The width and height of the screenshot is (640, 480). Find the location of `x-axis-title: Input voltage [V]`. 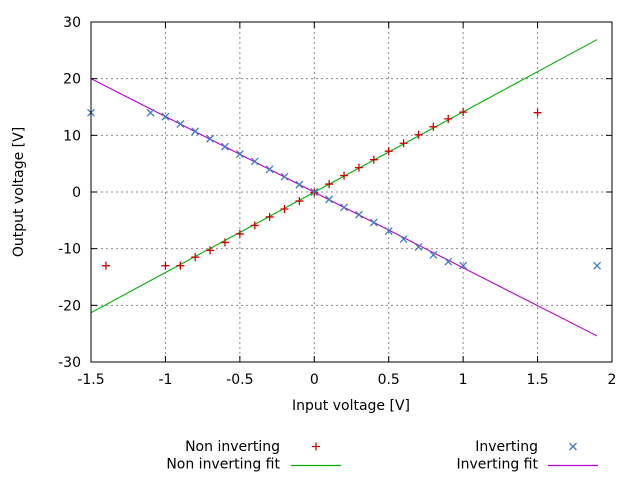

x-axis-title: Input voltage [V] is located at coordinates (351, 406).